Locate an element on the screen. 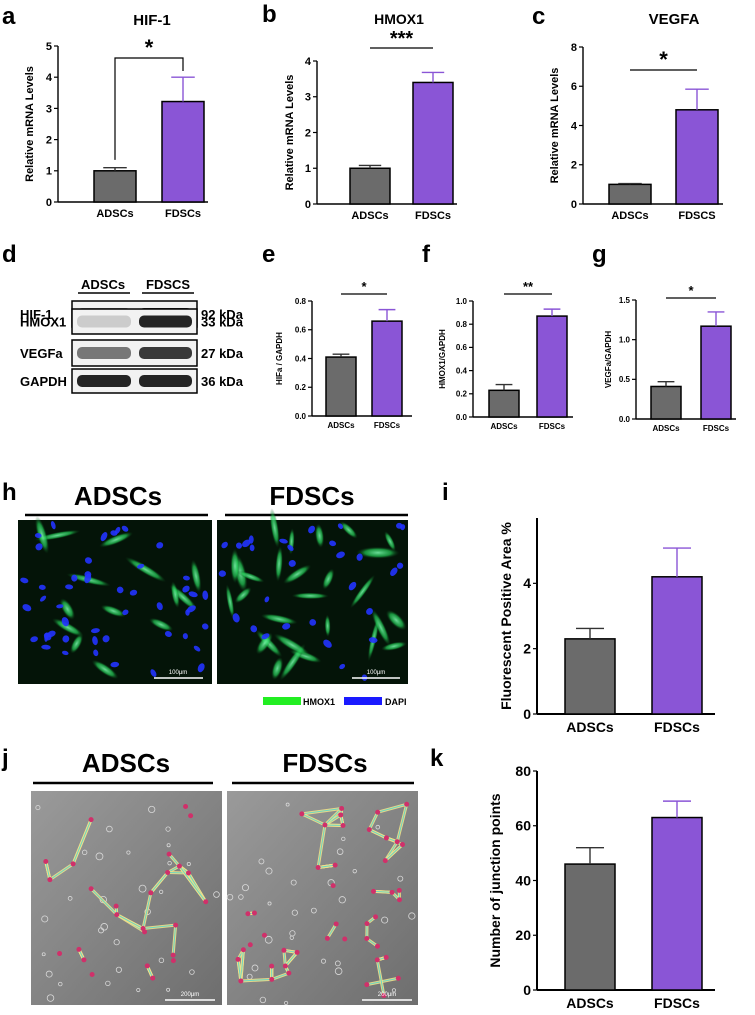 Image resolution: width=755 pixels, height=1015 pixels. chart-e-hifa-gapdh: 0.0 0.2 0.4 0.6 0.8 HIFa / GAPDH ADSCs FDSCs * is located at coordinates (343, 354).